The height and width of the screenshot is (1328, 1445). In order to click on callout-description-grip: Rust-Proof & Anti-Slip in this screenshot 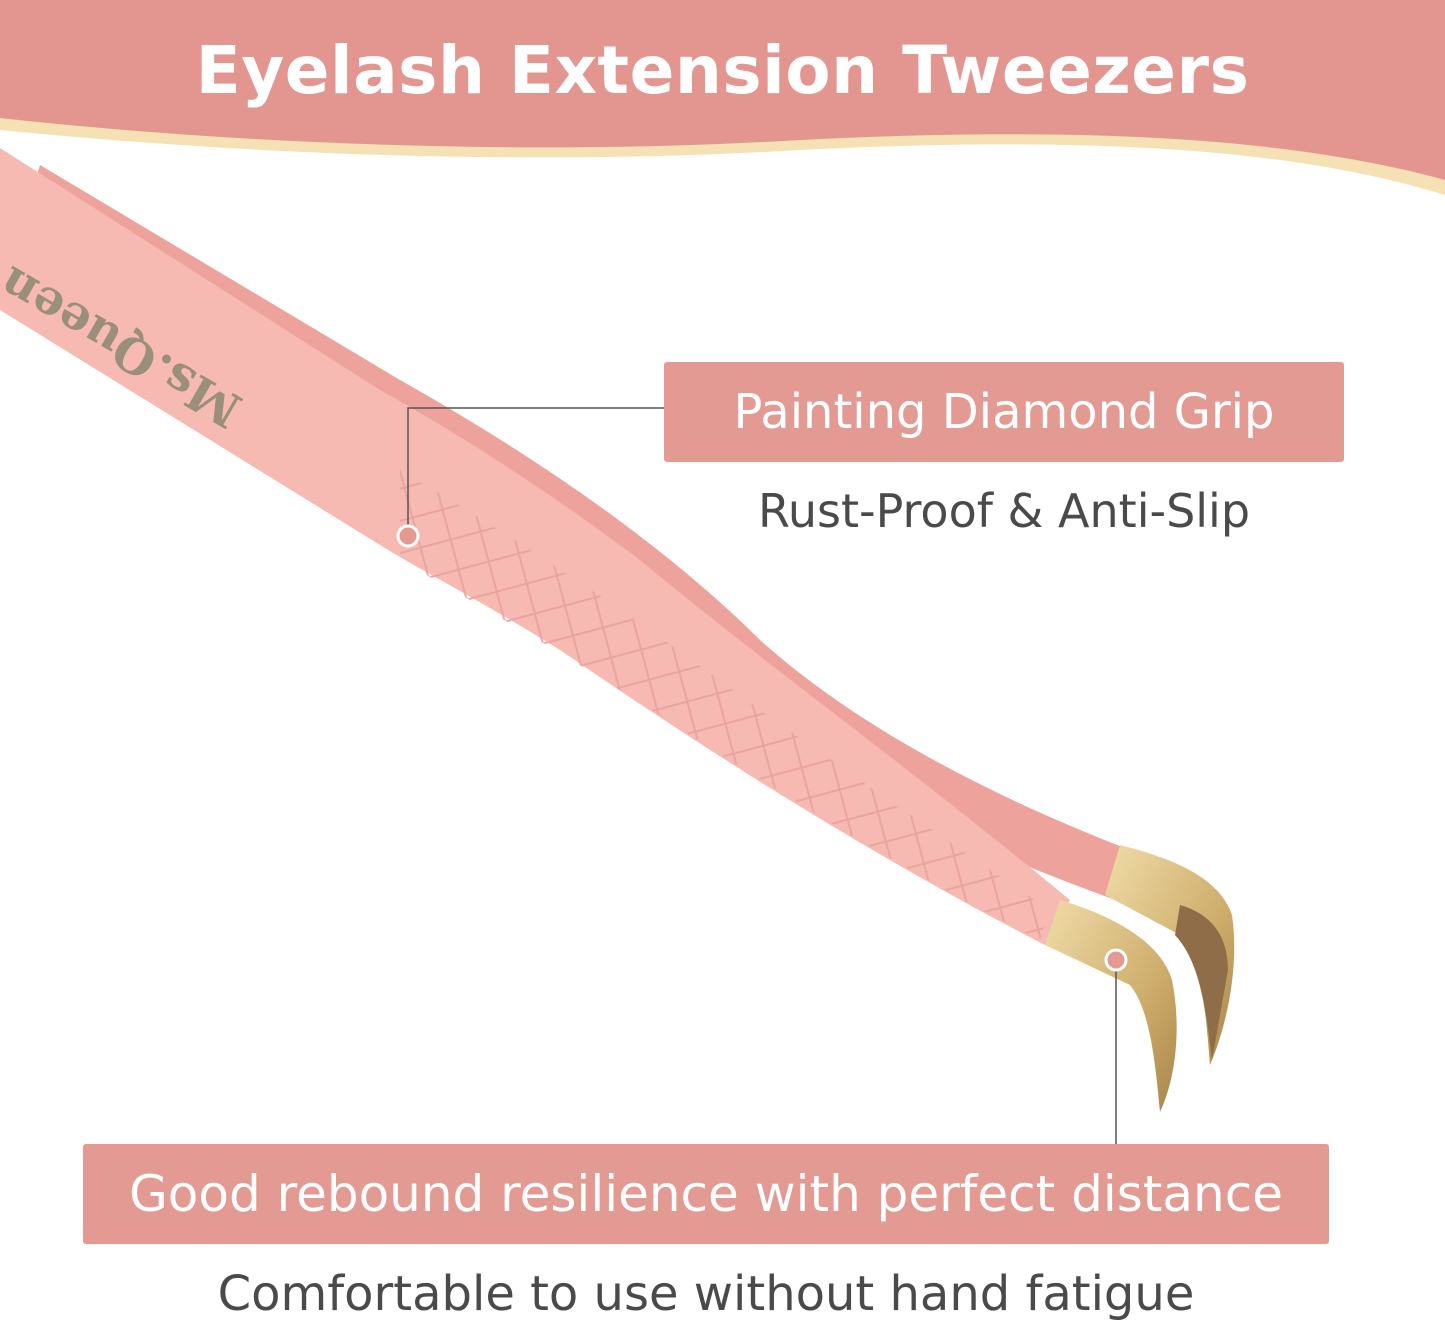, I will do `click(1004, 511)`.